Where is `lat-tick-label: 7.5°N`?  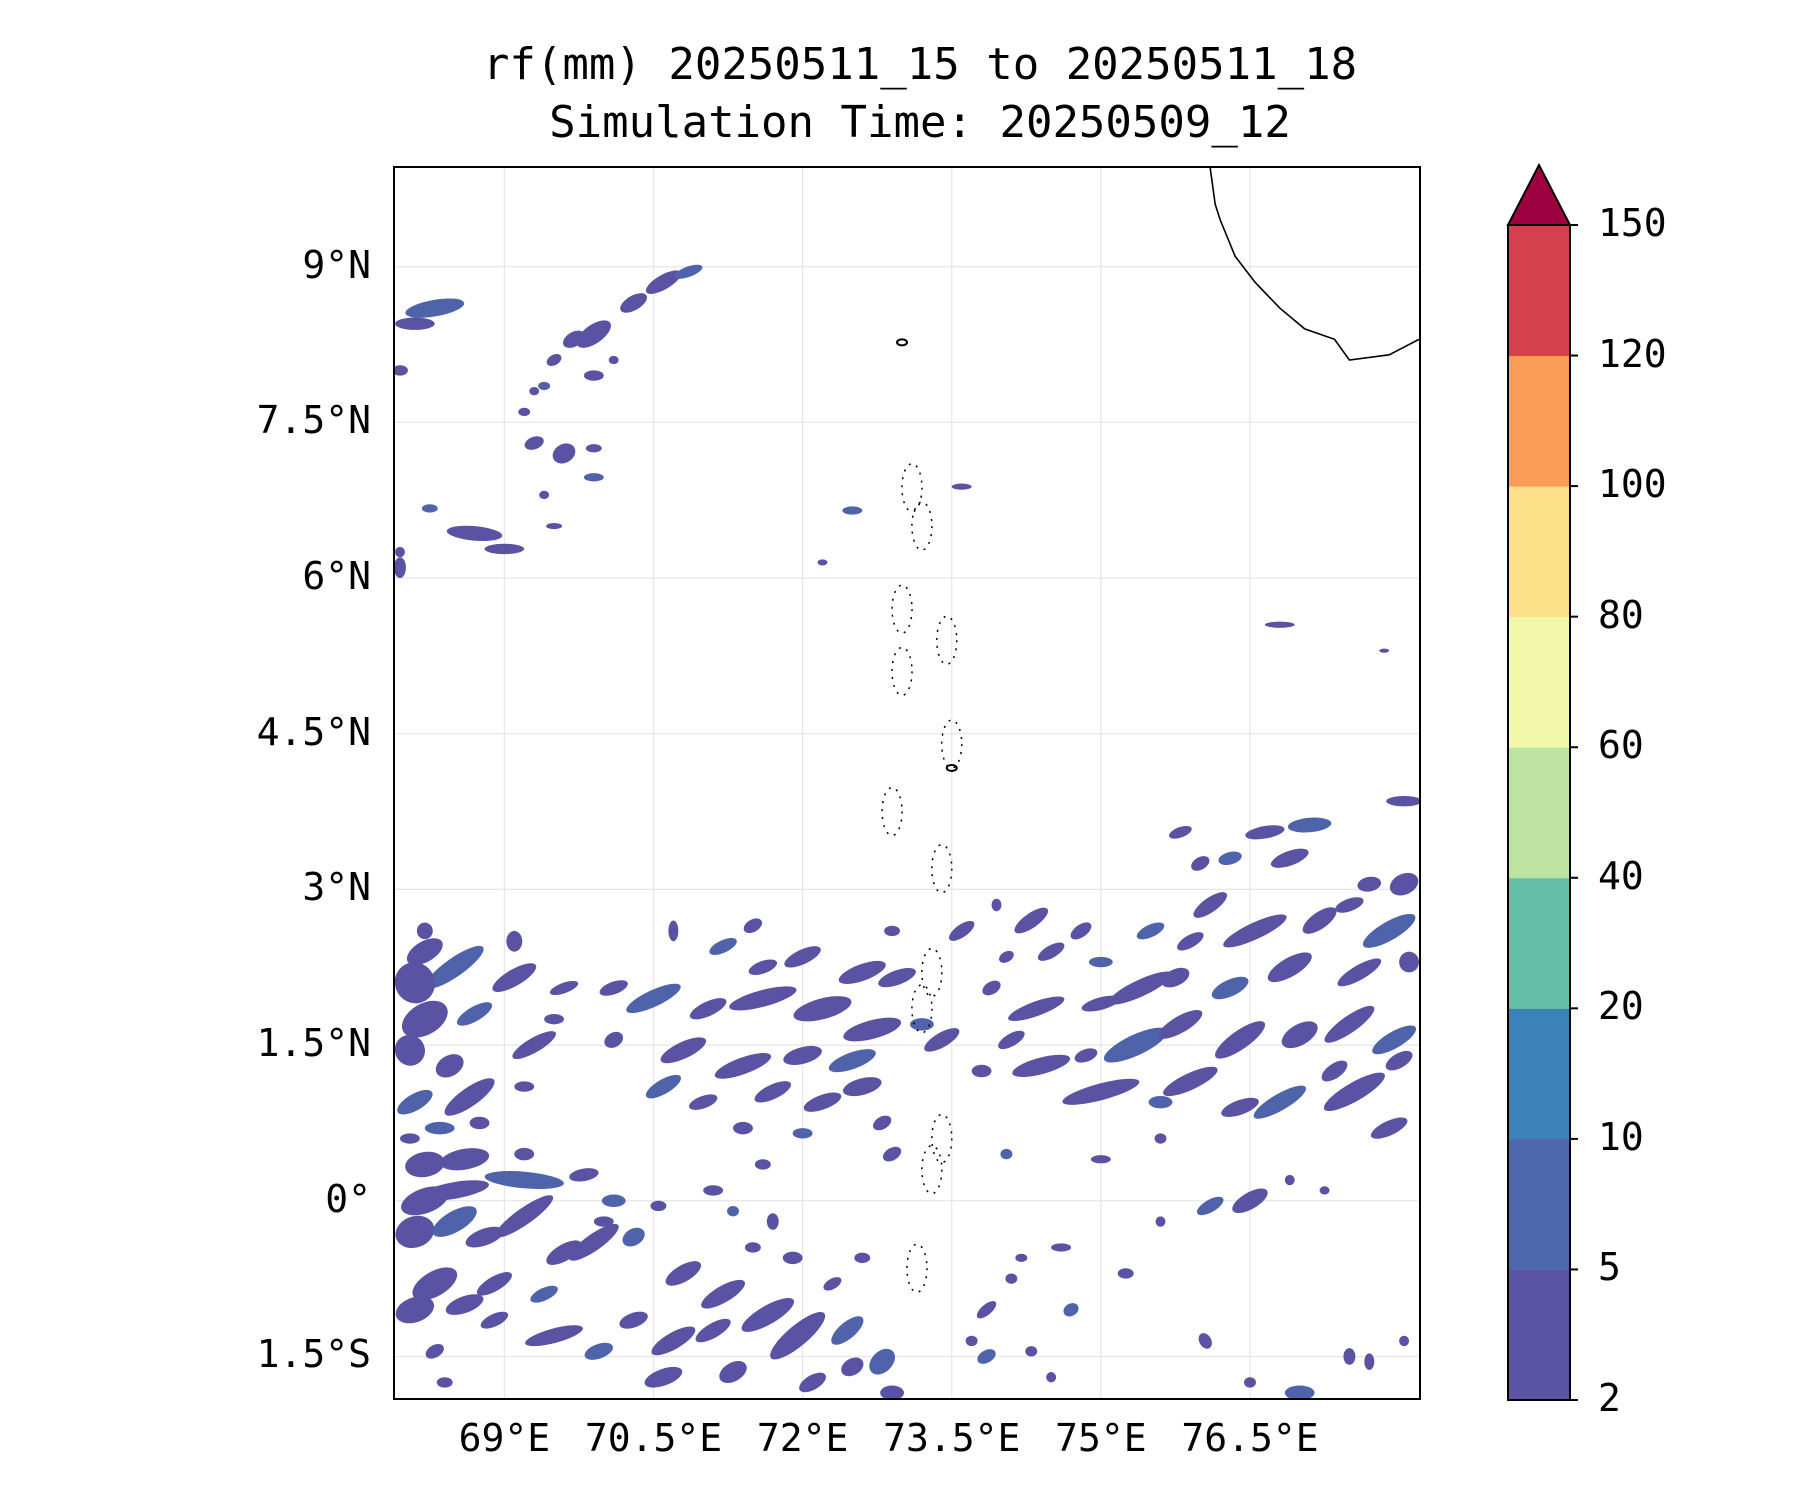 lat-tick-label: 7.5°N is located at coordinates (313, 420).